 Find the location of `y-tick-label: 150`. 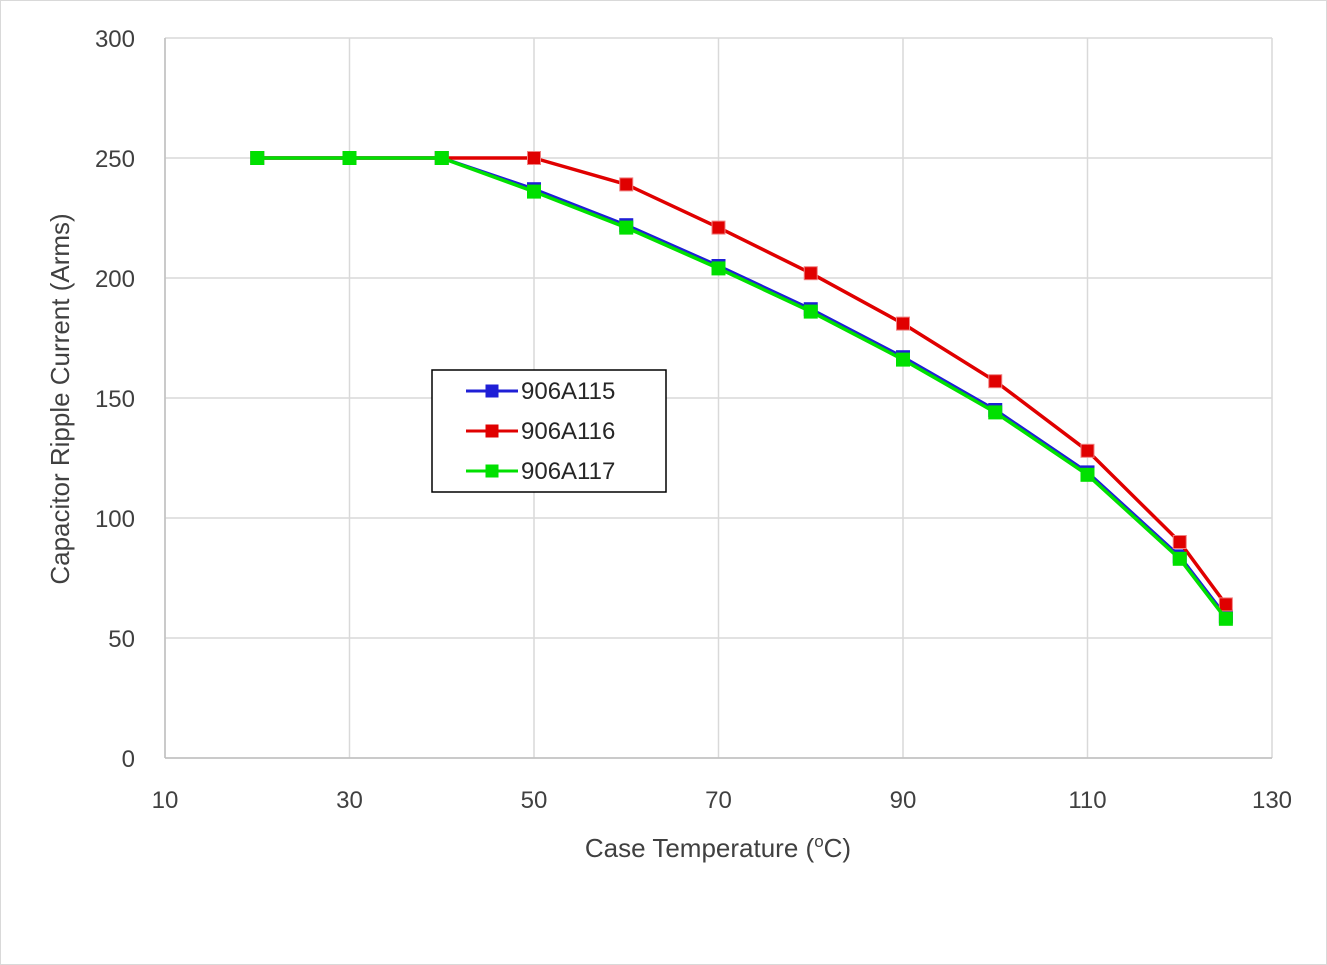

y-tick-label: 150 is located at coordinates (115, 399).